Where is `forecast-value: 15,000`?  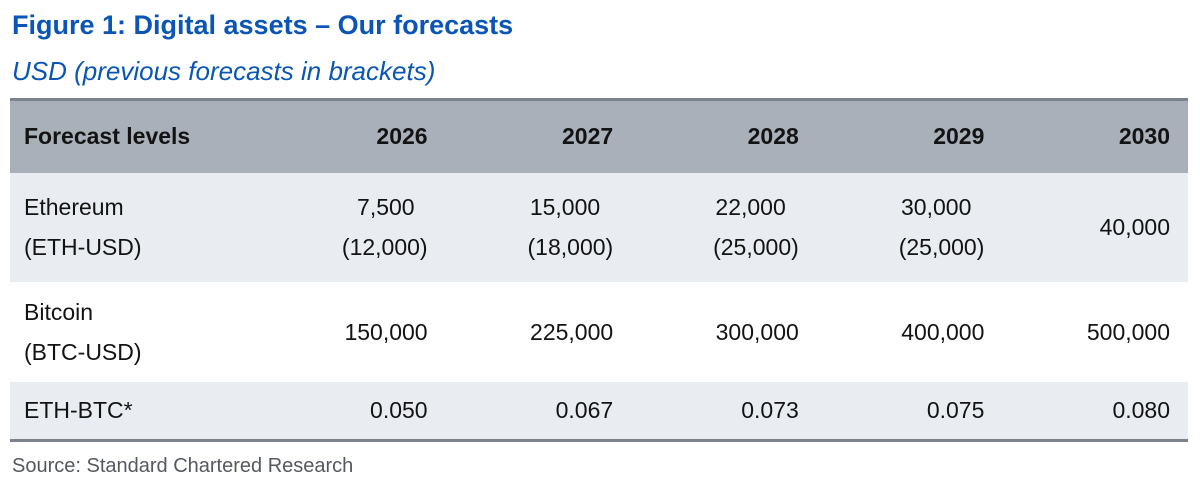
forecast-value: 15,000 is located at coordinates (565, 207).